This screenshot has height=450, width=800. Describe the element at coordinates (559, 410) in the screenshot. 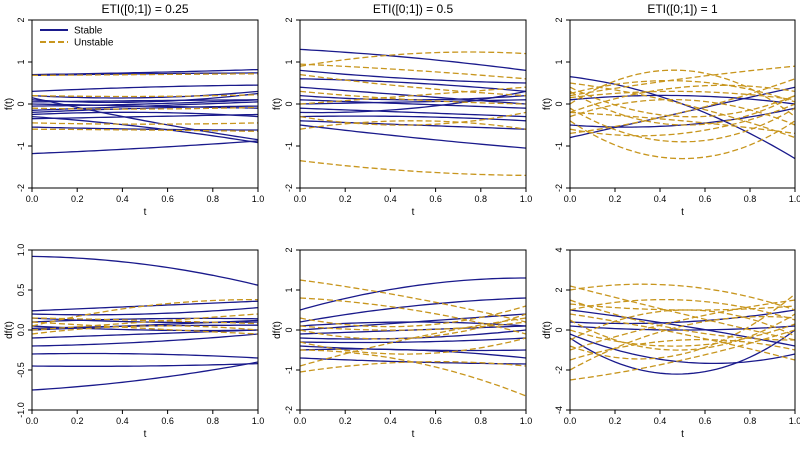

I see `y-tick-label: -4` at that location.